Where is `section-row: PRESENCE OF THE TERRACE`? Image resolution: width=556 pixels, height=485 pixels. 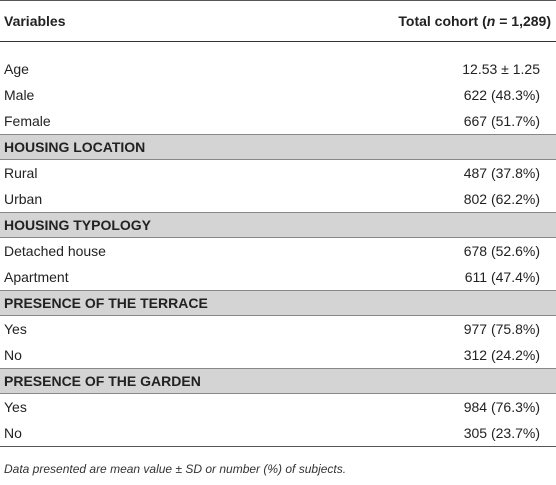 section-row: PRESENCE OF THE TERRACE is located at coordinates (278, 303).